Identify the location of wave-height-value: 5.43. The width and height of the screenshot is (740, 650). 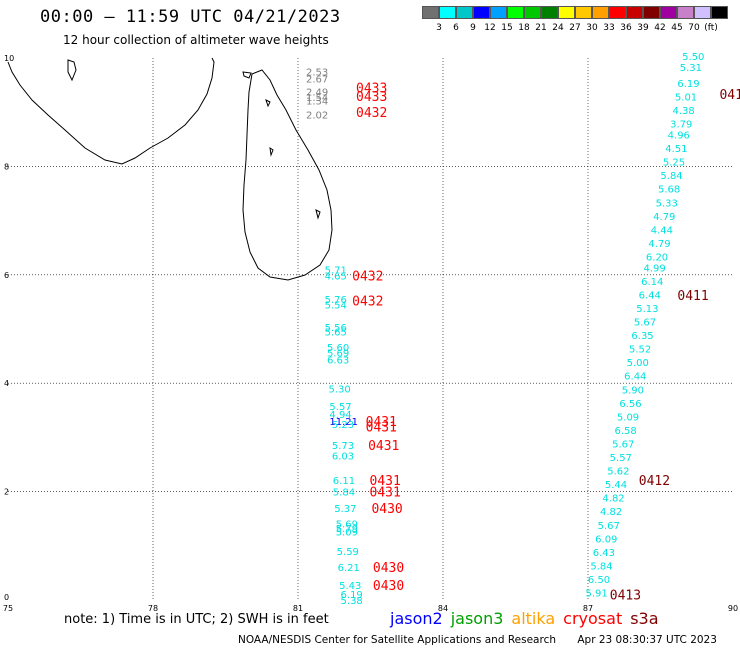
(350, 586).